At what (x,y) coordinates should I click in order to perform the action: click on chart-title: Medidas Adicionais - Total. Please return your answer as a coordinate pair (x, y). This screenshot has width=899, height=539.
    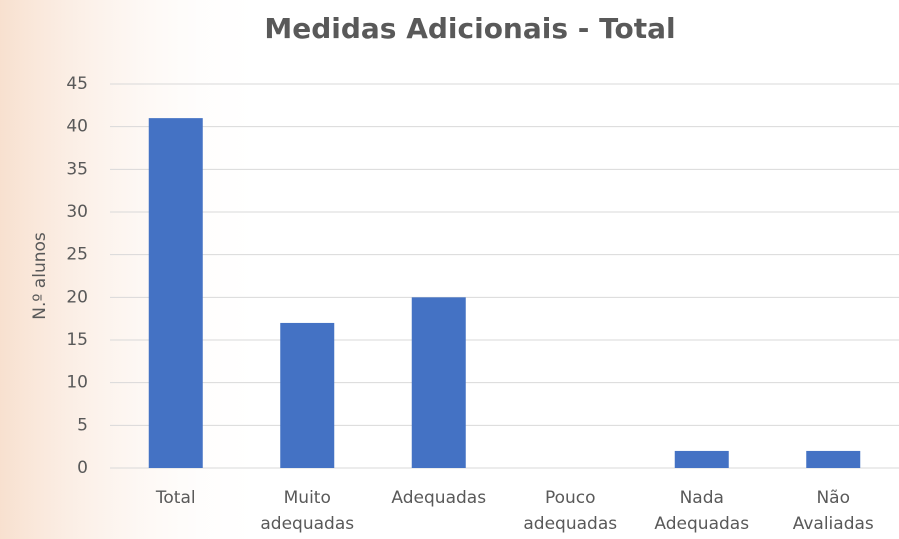
    Looking at the image, I should click on (469, 28).